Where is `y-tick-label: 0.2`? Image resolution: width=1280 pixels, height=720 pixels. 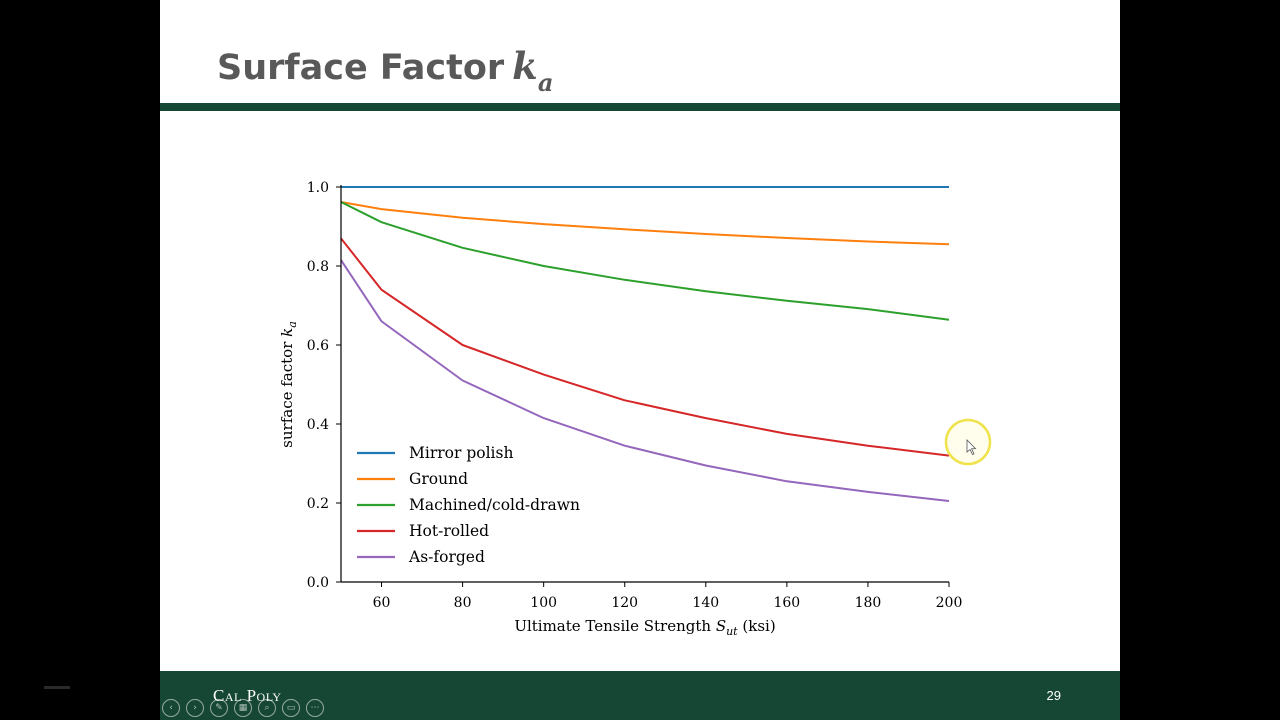 y-tick-label: 0.2 is located at coordinates (318, 504).